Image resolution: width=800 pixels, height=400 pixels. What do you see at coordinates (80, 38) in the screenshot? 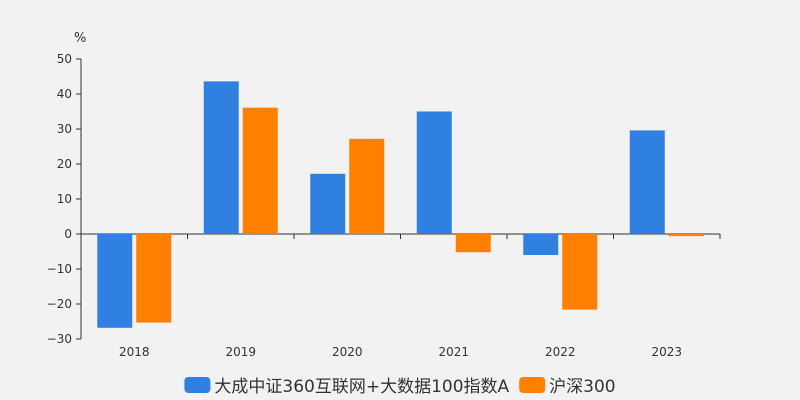
I see `y-axis-unit-label: %` at bounding box center [80, 38].